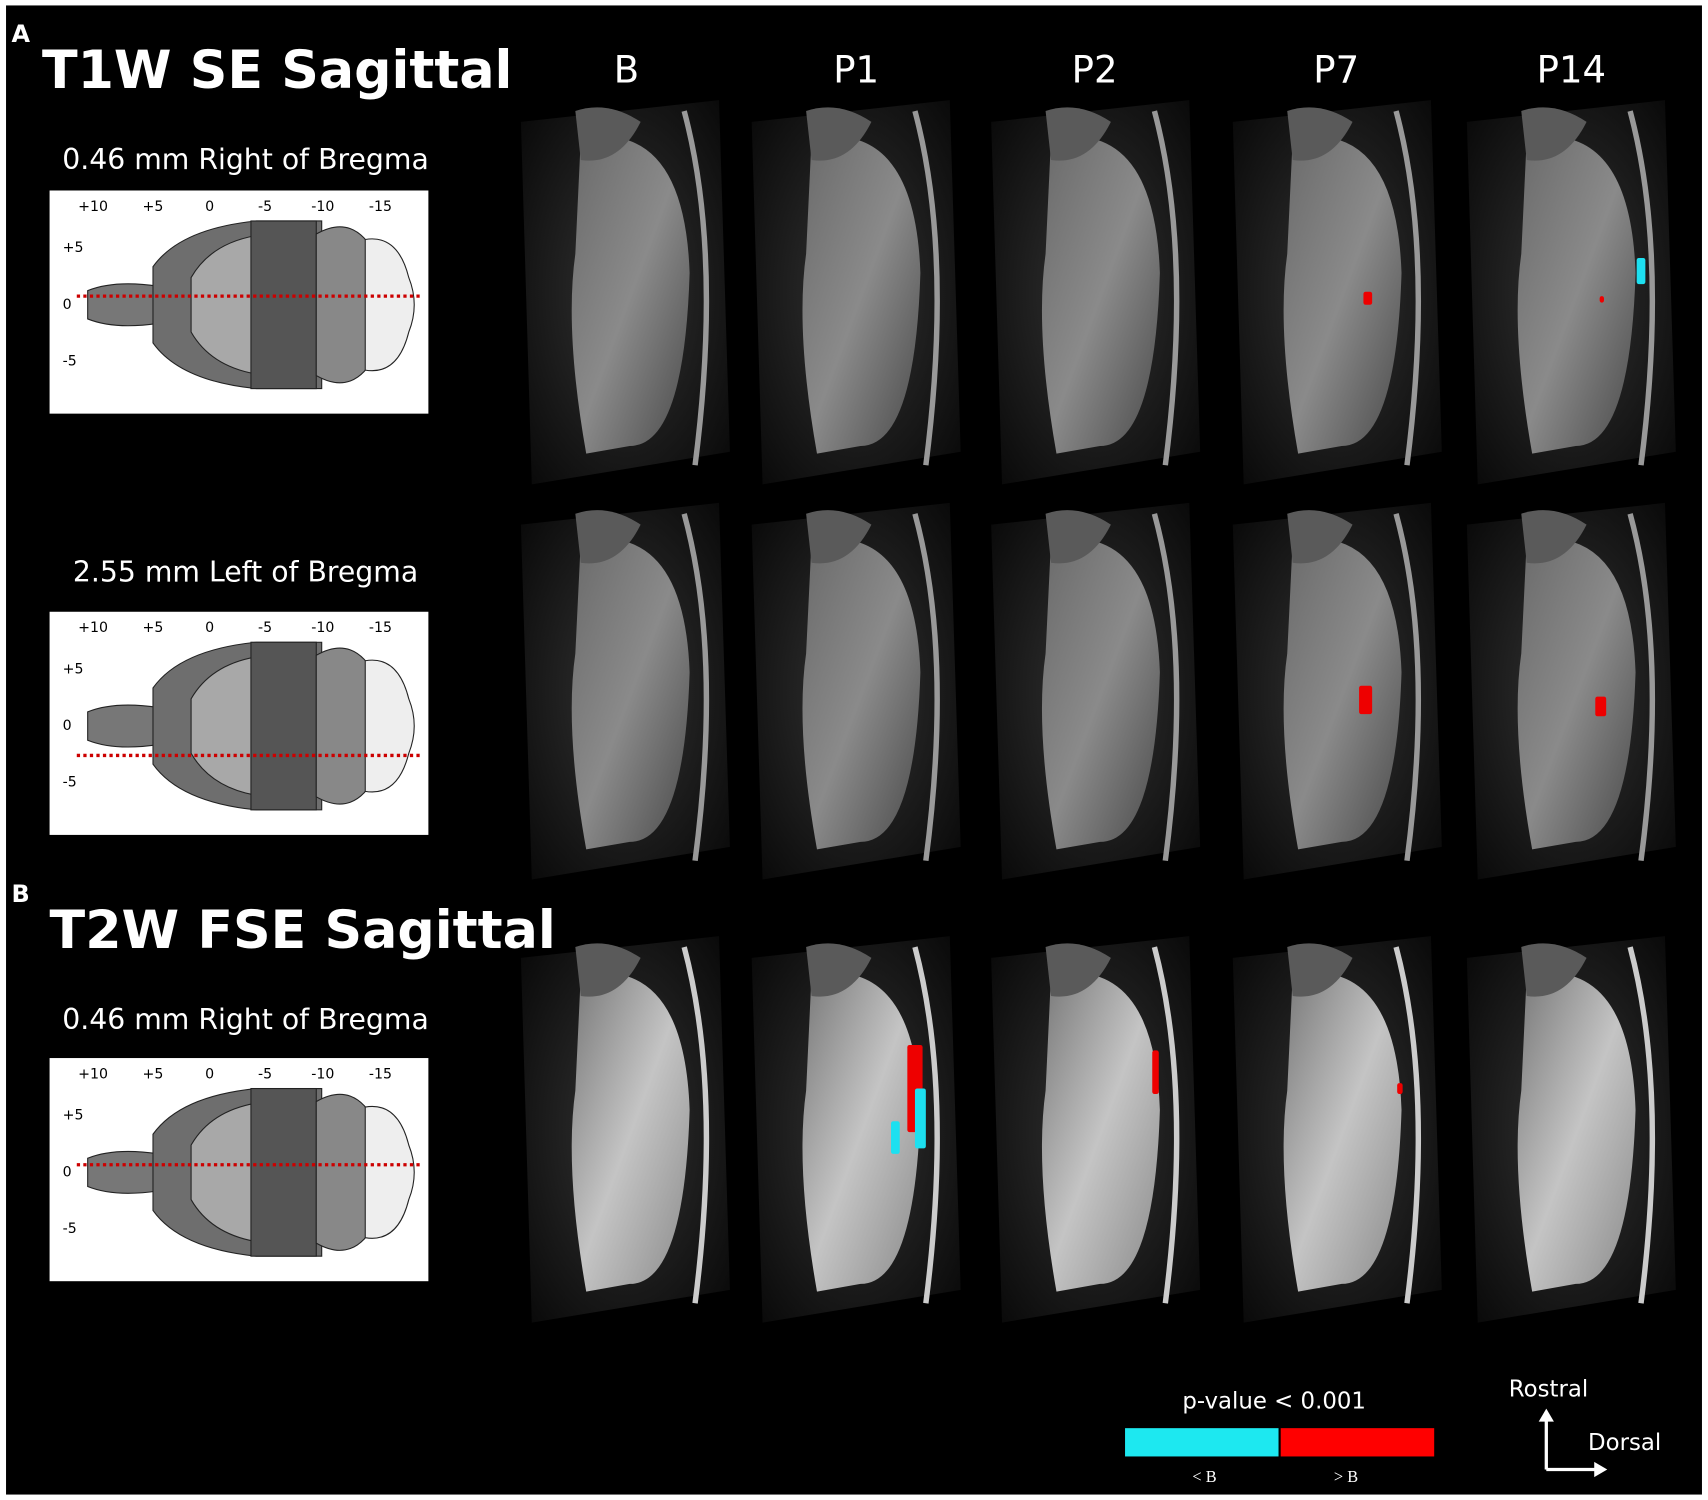 The height and width of the screenshot is (1500, 1708). Describe the element at coordinates (1336, 69) in the screenshot. I see `column-label: P7` at that location.